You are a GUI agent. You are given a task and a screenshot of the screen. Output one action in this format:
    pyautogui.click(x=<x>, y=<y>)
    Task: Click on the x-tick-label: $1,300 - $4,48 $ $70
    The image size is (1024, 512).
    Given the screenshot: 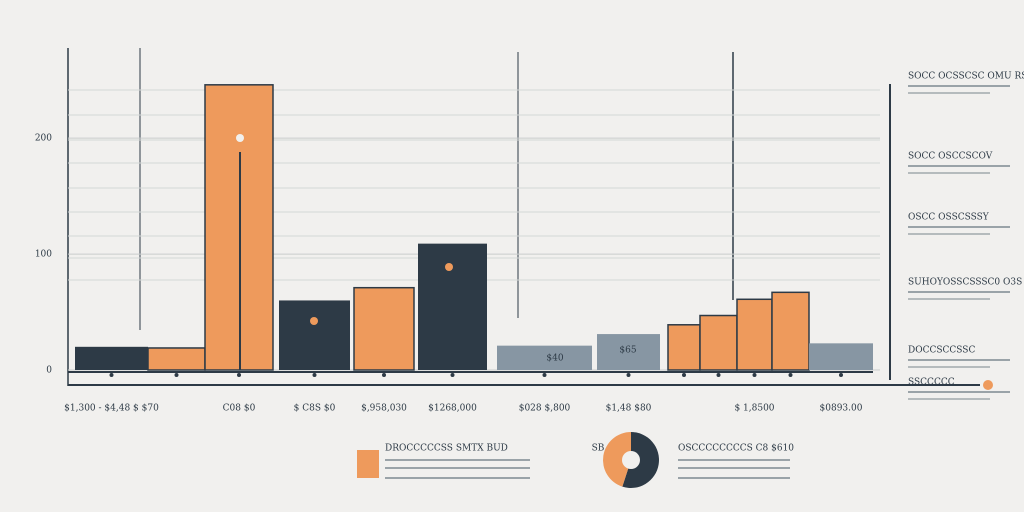 What is the action you would take?
    pyautogui.click(x=111, y=409)
    